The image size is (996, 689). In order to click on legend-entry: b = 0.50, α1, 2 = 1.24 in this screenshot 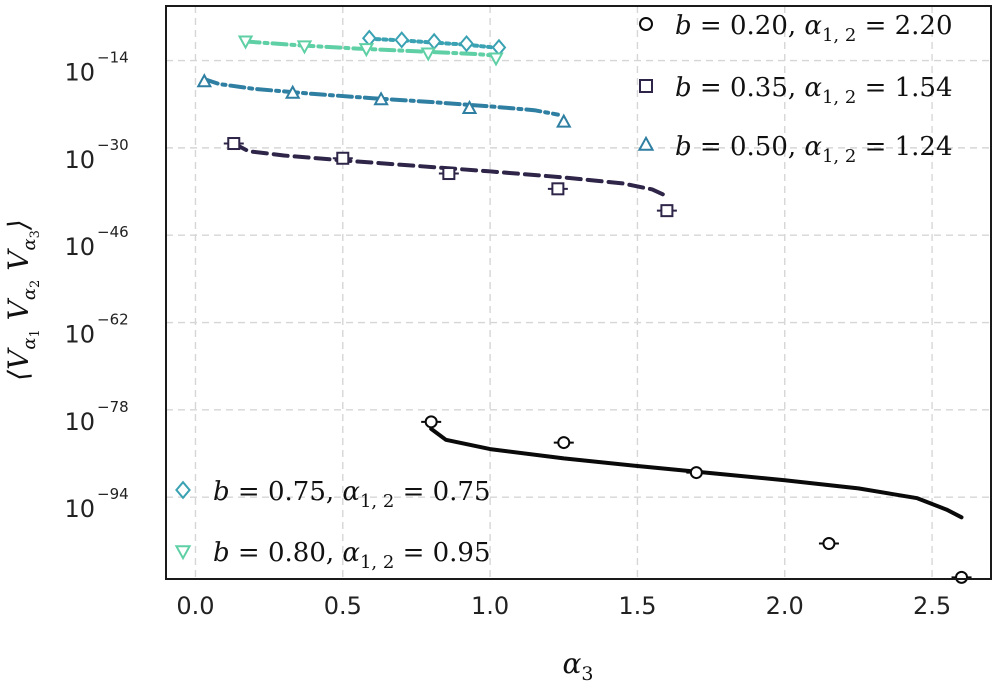, I will do `click(795, 149)`.